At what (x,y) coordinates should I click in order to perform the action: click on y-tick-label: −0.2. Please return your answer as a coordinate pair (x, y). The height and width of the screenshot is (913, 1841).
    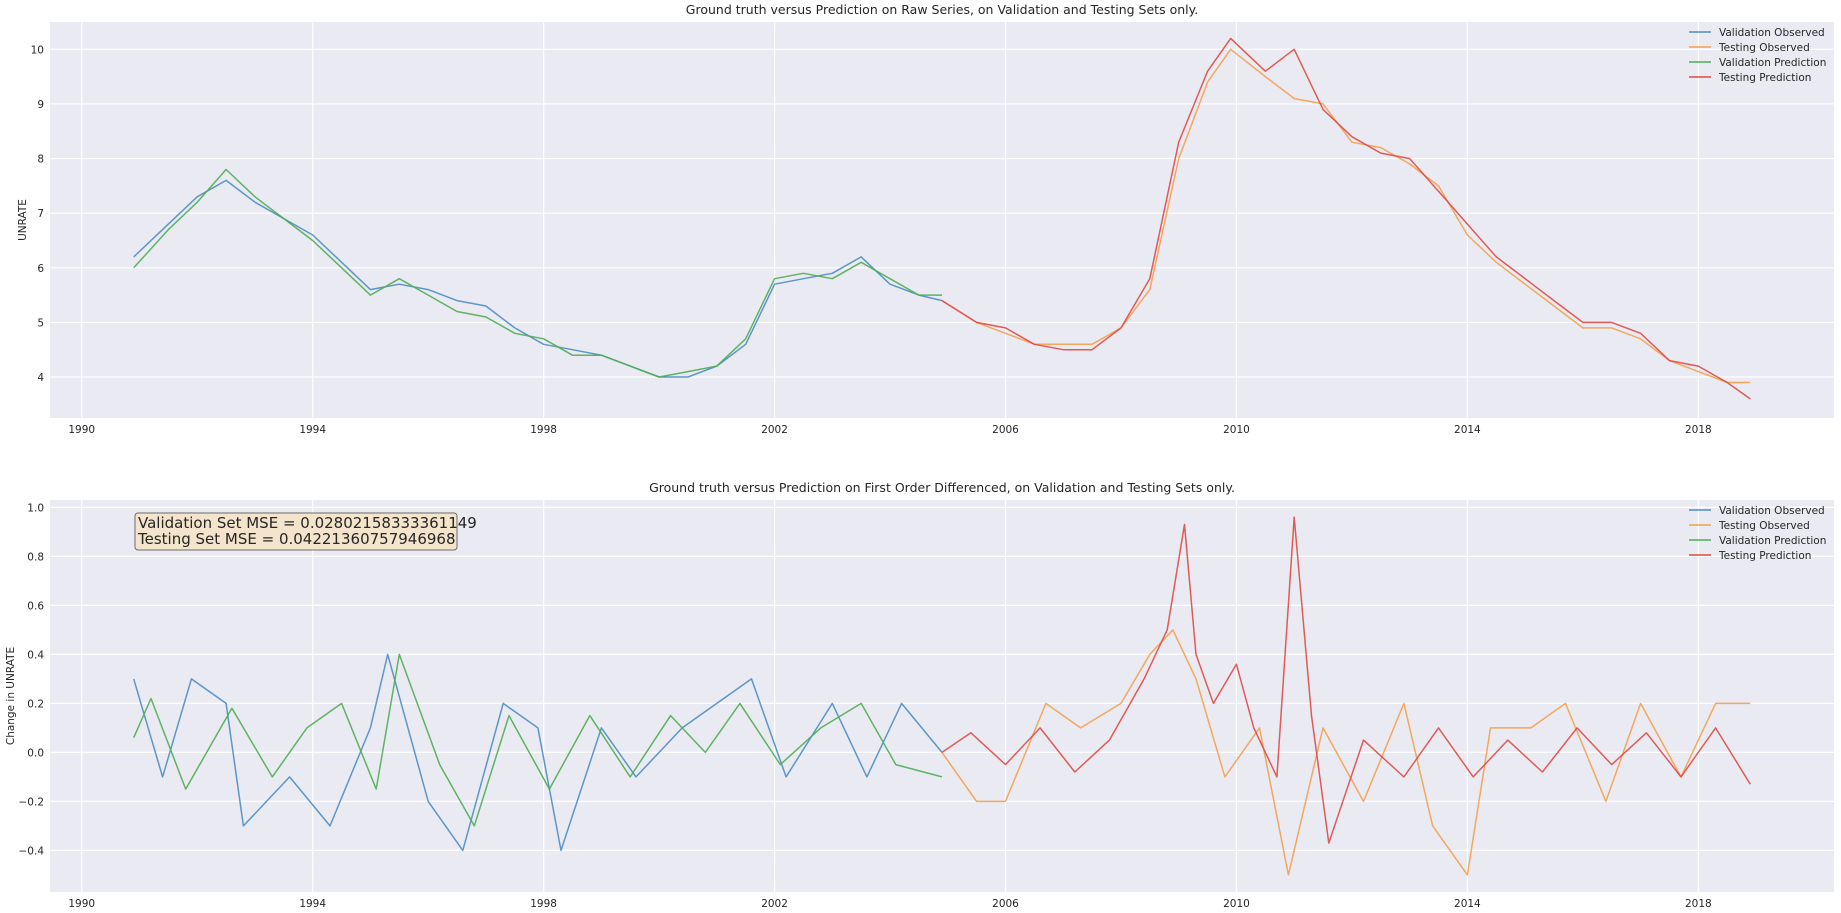
    Looking at the image, I should click on (32, 802).